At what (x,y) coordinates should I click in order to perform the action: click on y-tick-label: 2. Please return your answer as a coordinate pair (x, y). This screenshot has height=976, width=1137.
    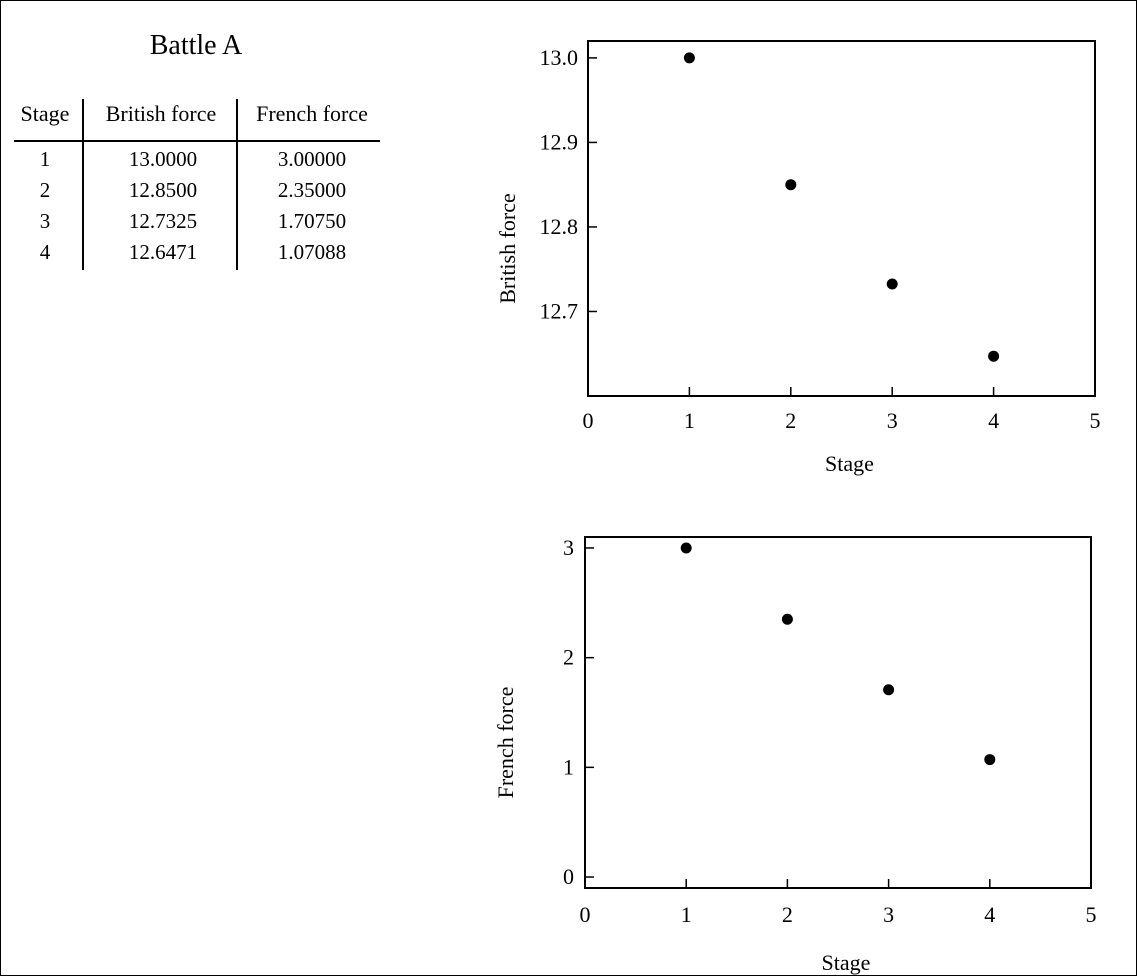
    Looking at the image, I should click on (568, 657).